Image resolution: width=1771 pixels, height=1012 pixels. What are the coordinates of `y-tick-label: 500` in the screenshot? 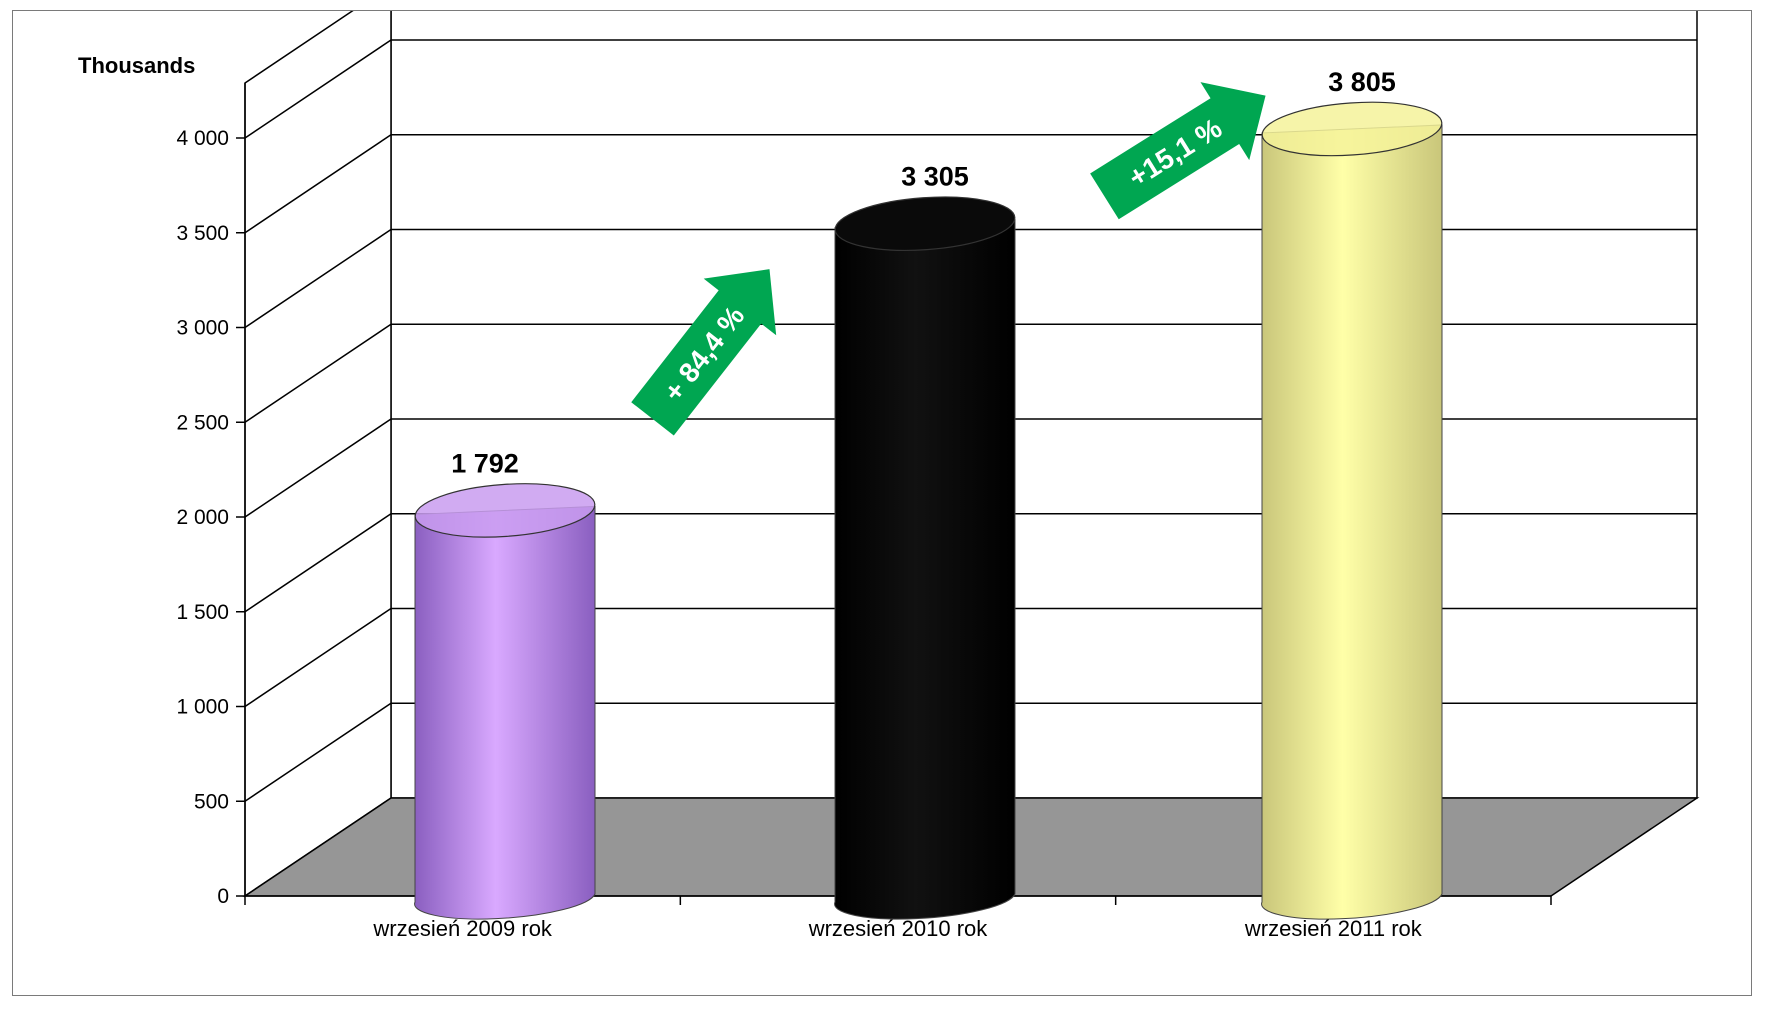 It's located at (211, 801).